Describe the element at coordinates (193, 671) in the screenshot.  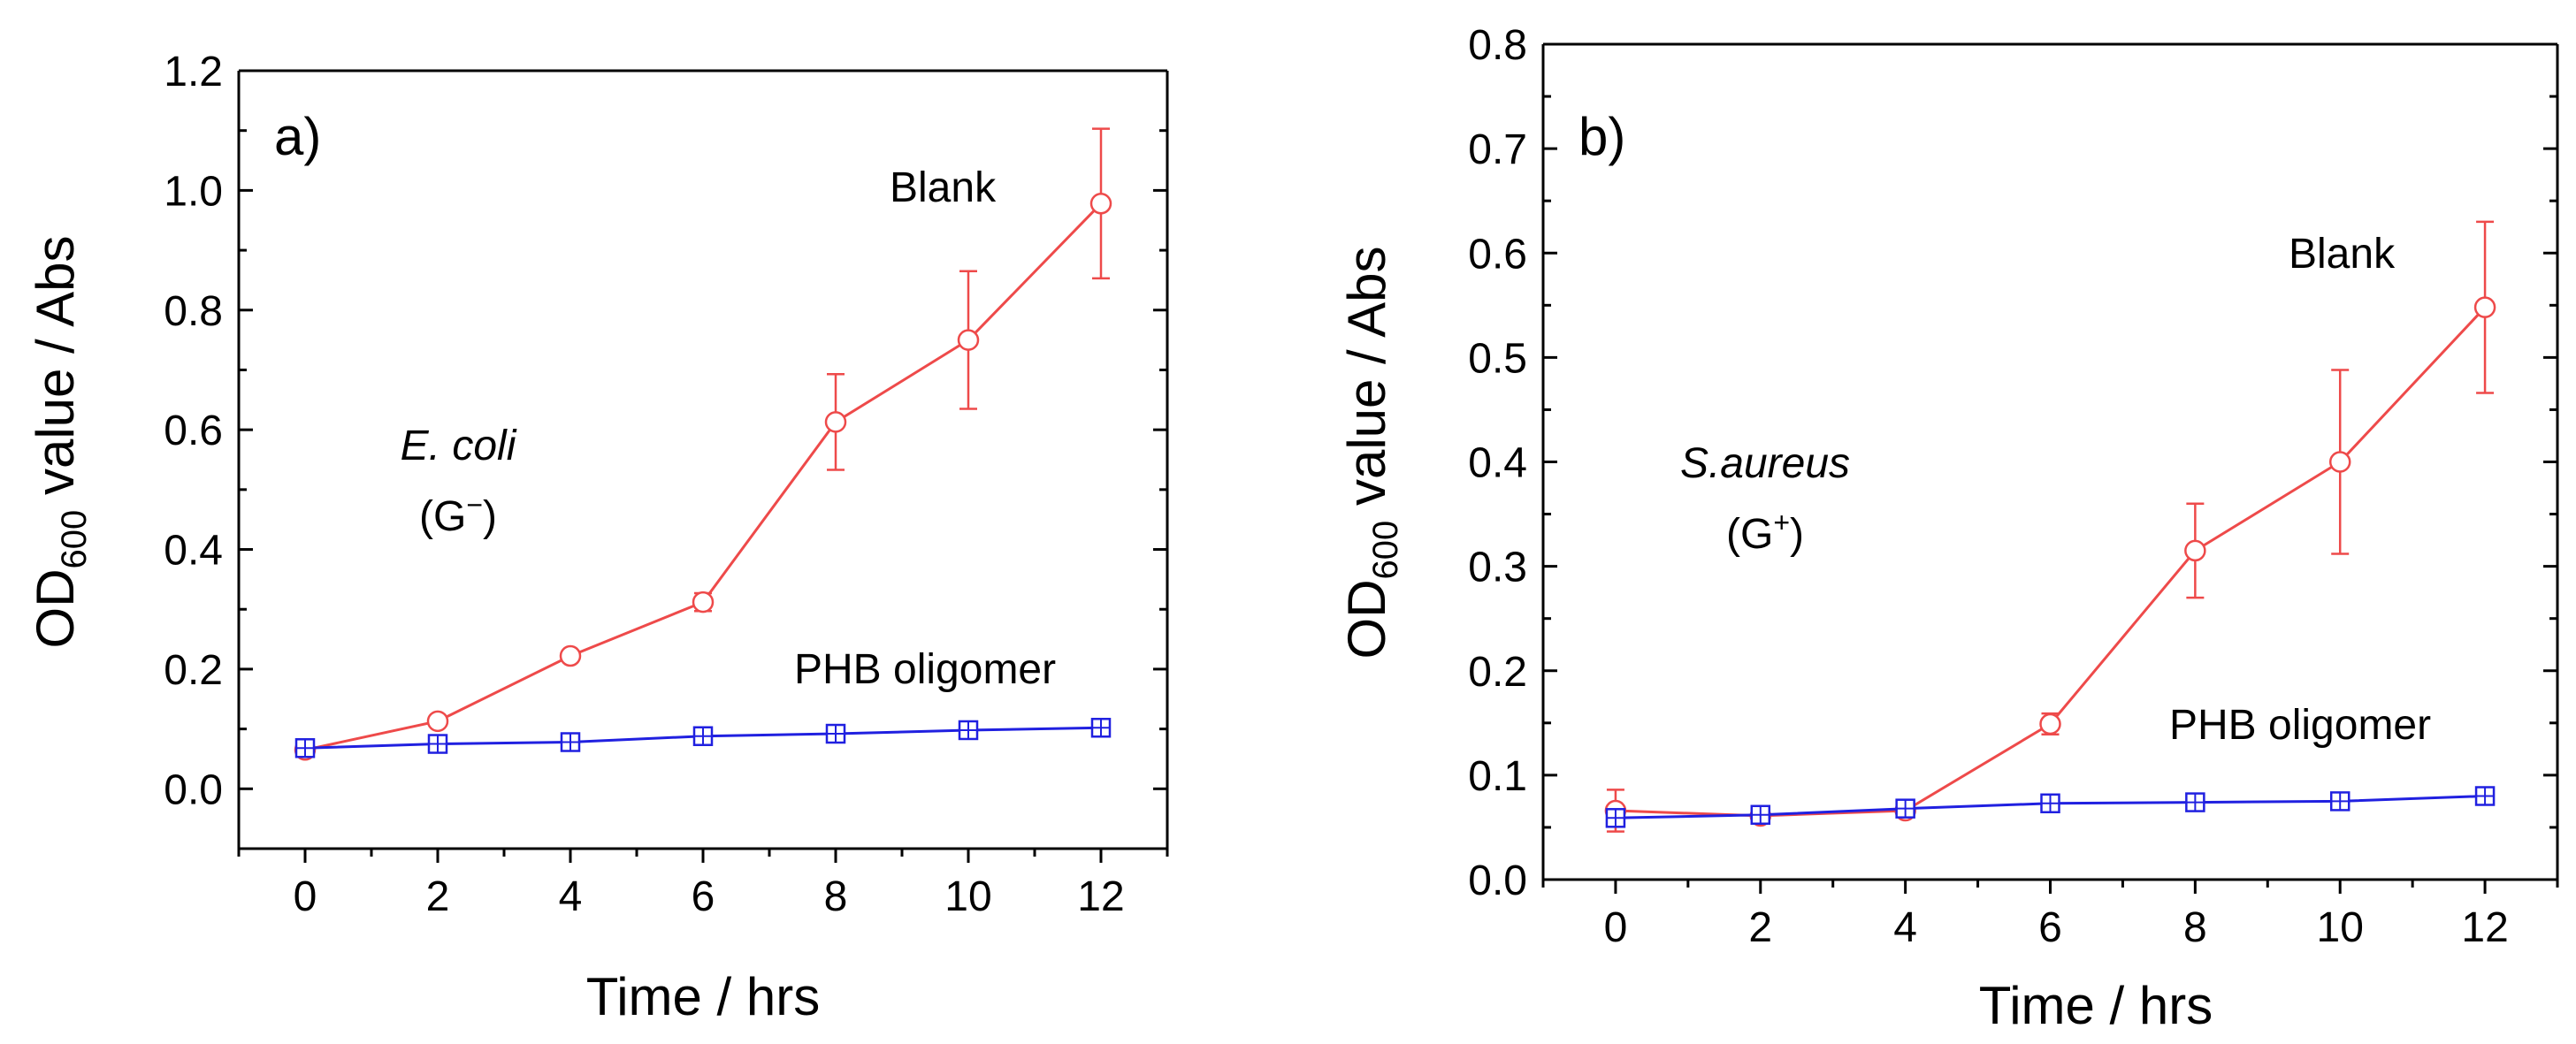
I see `panel-a-y-tick-label: 0.2` at that location.